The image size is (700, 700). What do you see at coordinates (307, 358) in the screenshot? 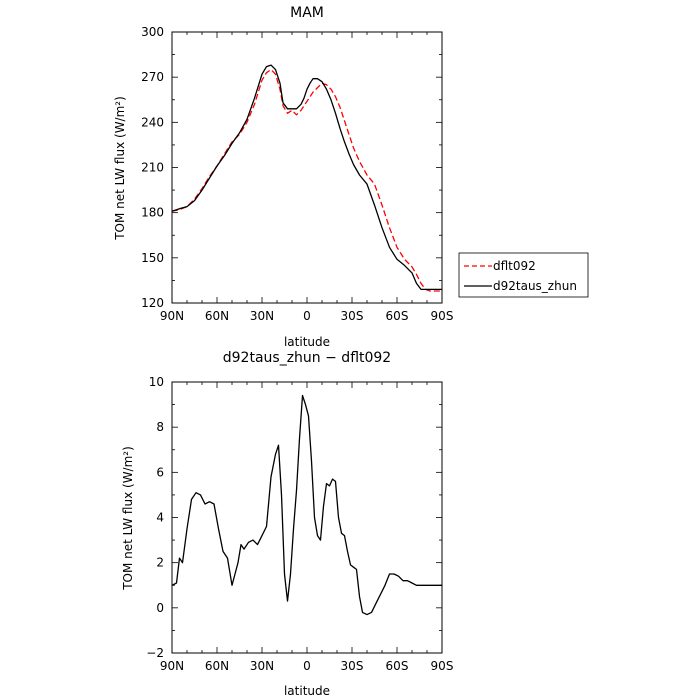
I see `chart-title: d92taus_zhun − dflt092` at bounding box center [307, 358].